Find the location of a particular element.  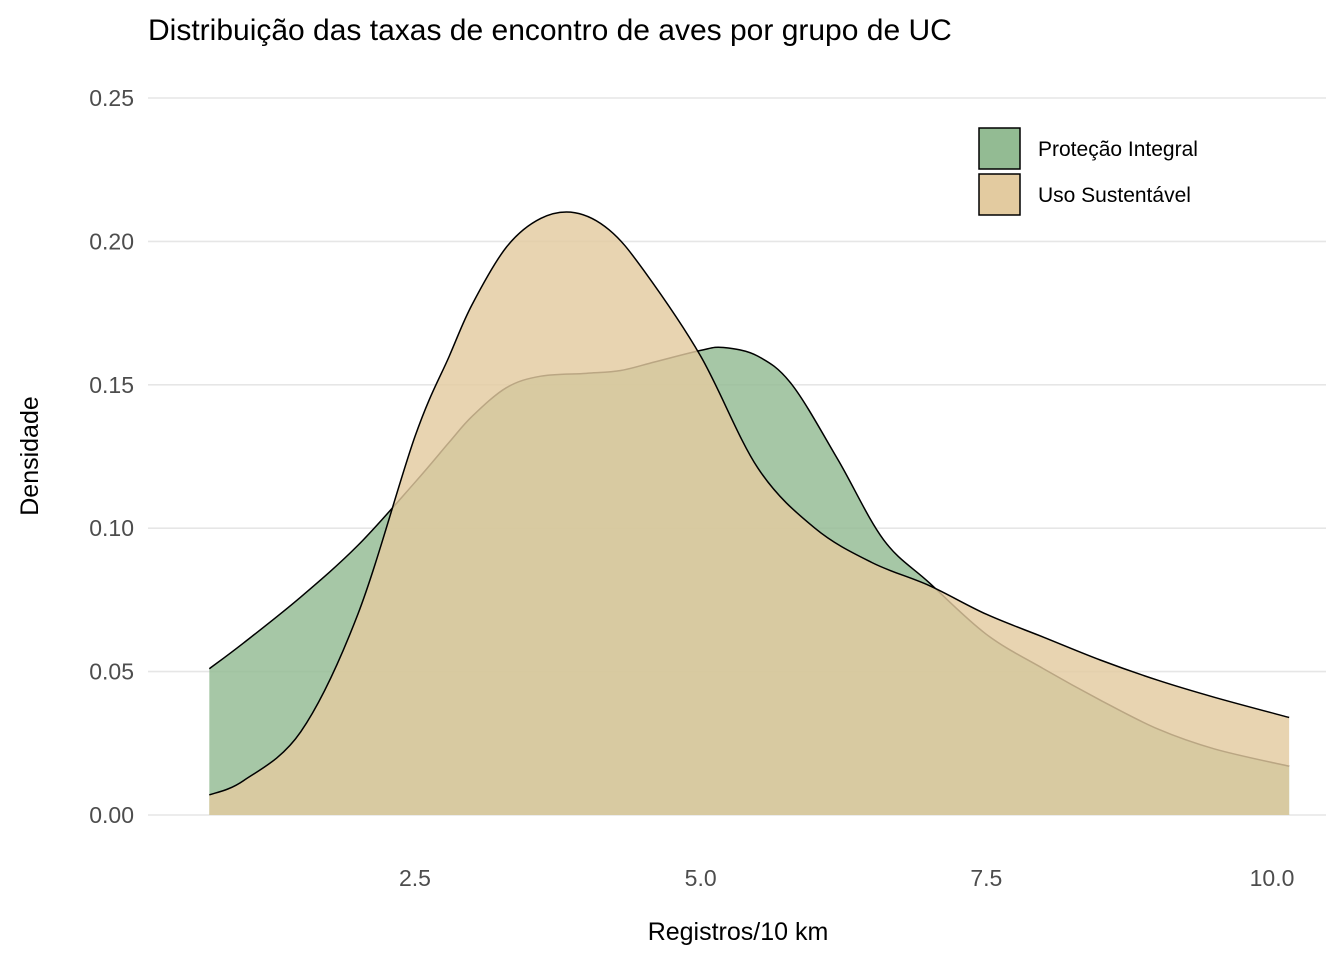

legend: Proteção Integral Uso Sustentável is located at coordinates (1088, 171).